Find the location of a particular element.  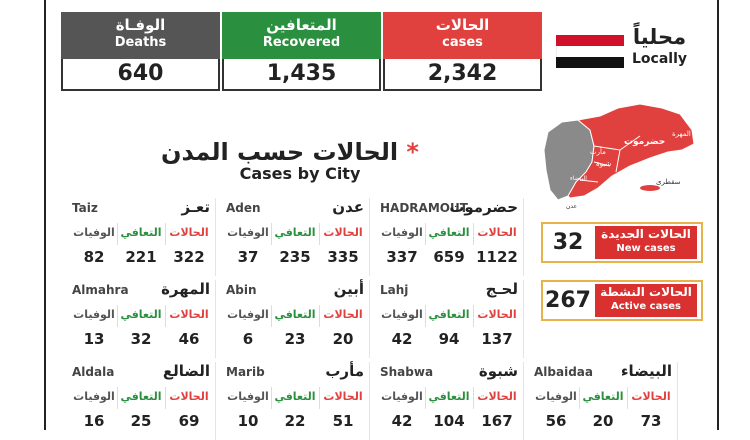

city-name-row: HADRAMOUT حضرموت is located at coordinates (452, 209).